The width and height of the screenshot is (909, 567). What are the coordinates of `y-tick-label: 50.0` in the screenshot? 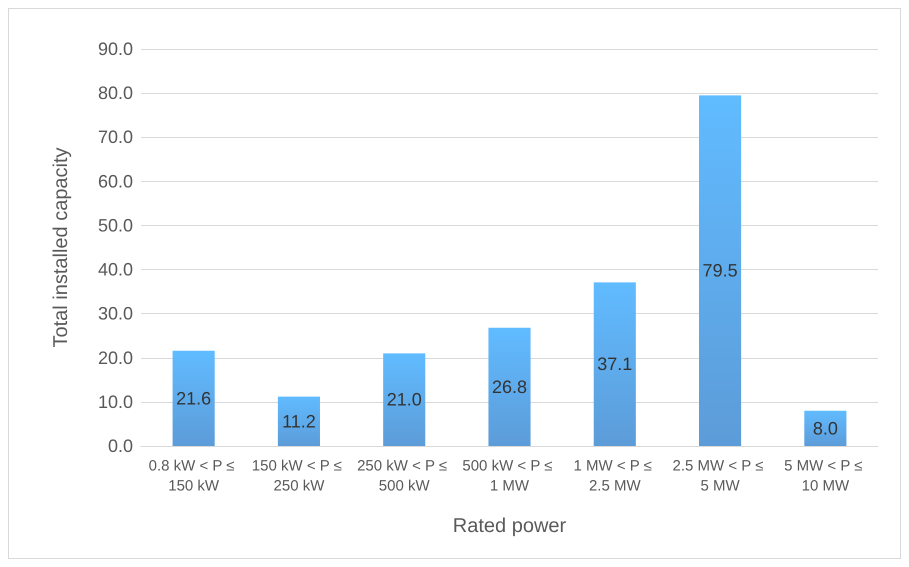 It's located at (115, 225).